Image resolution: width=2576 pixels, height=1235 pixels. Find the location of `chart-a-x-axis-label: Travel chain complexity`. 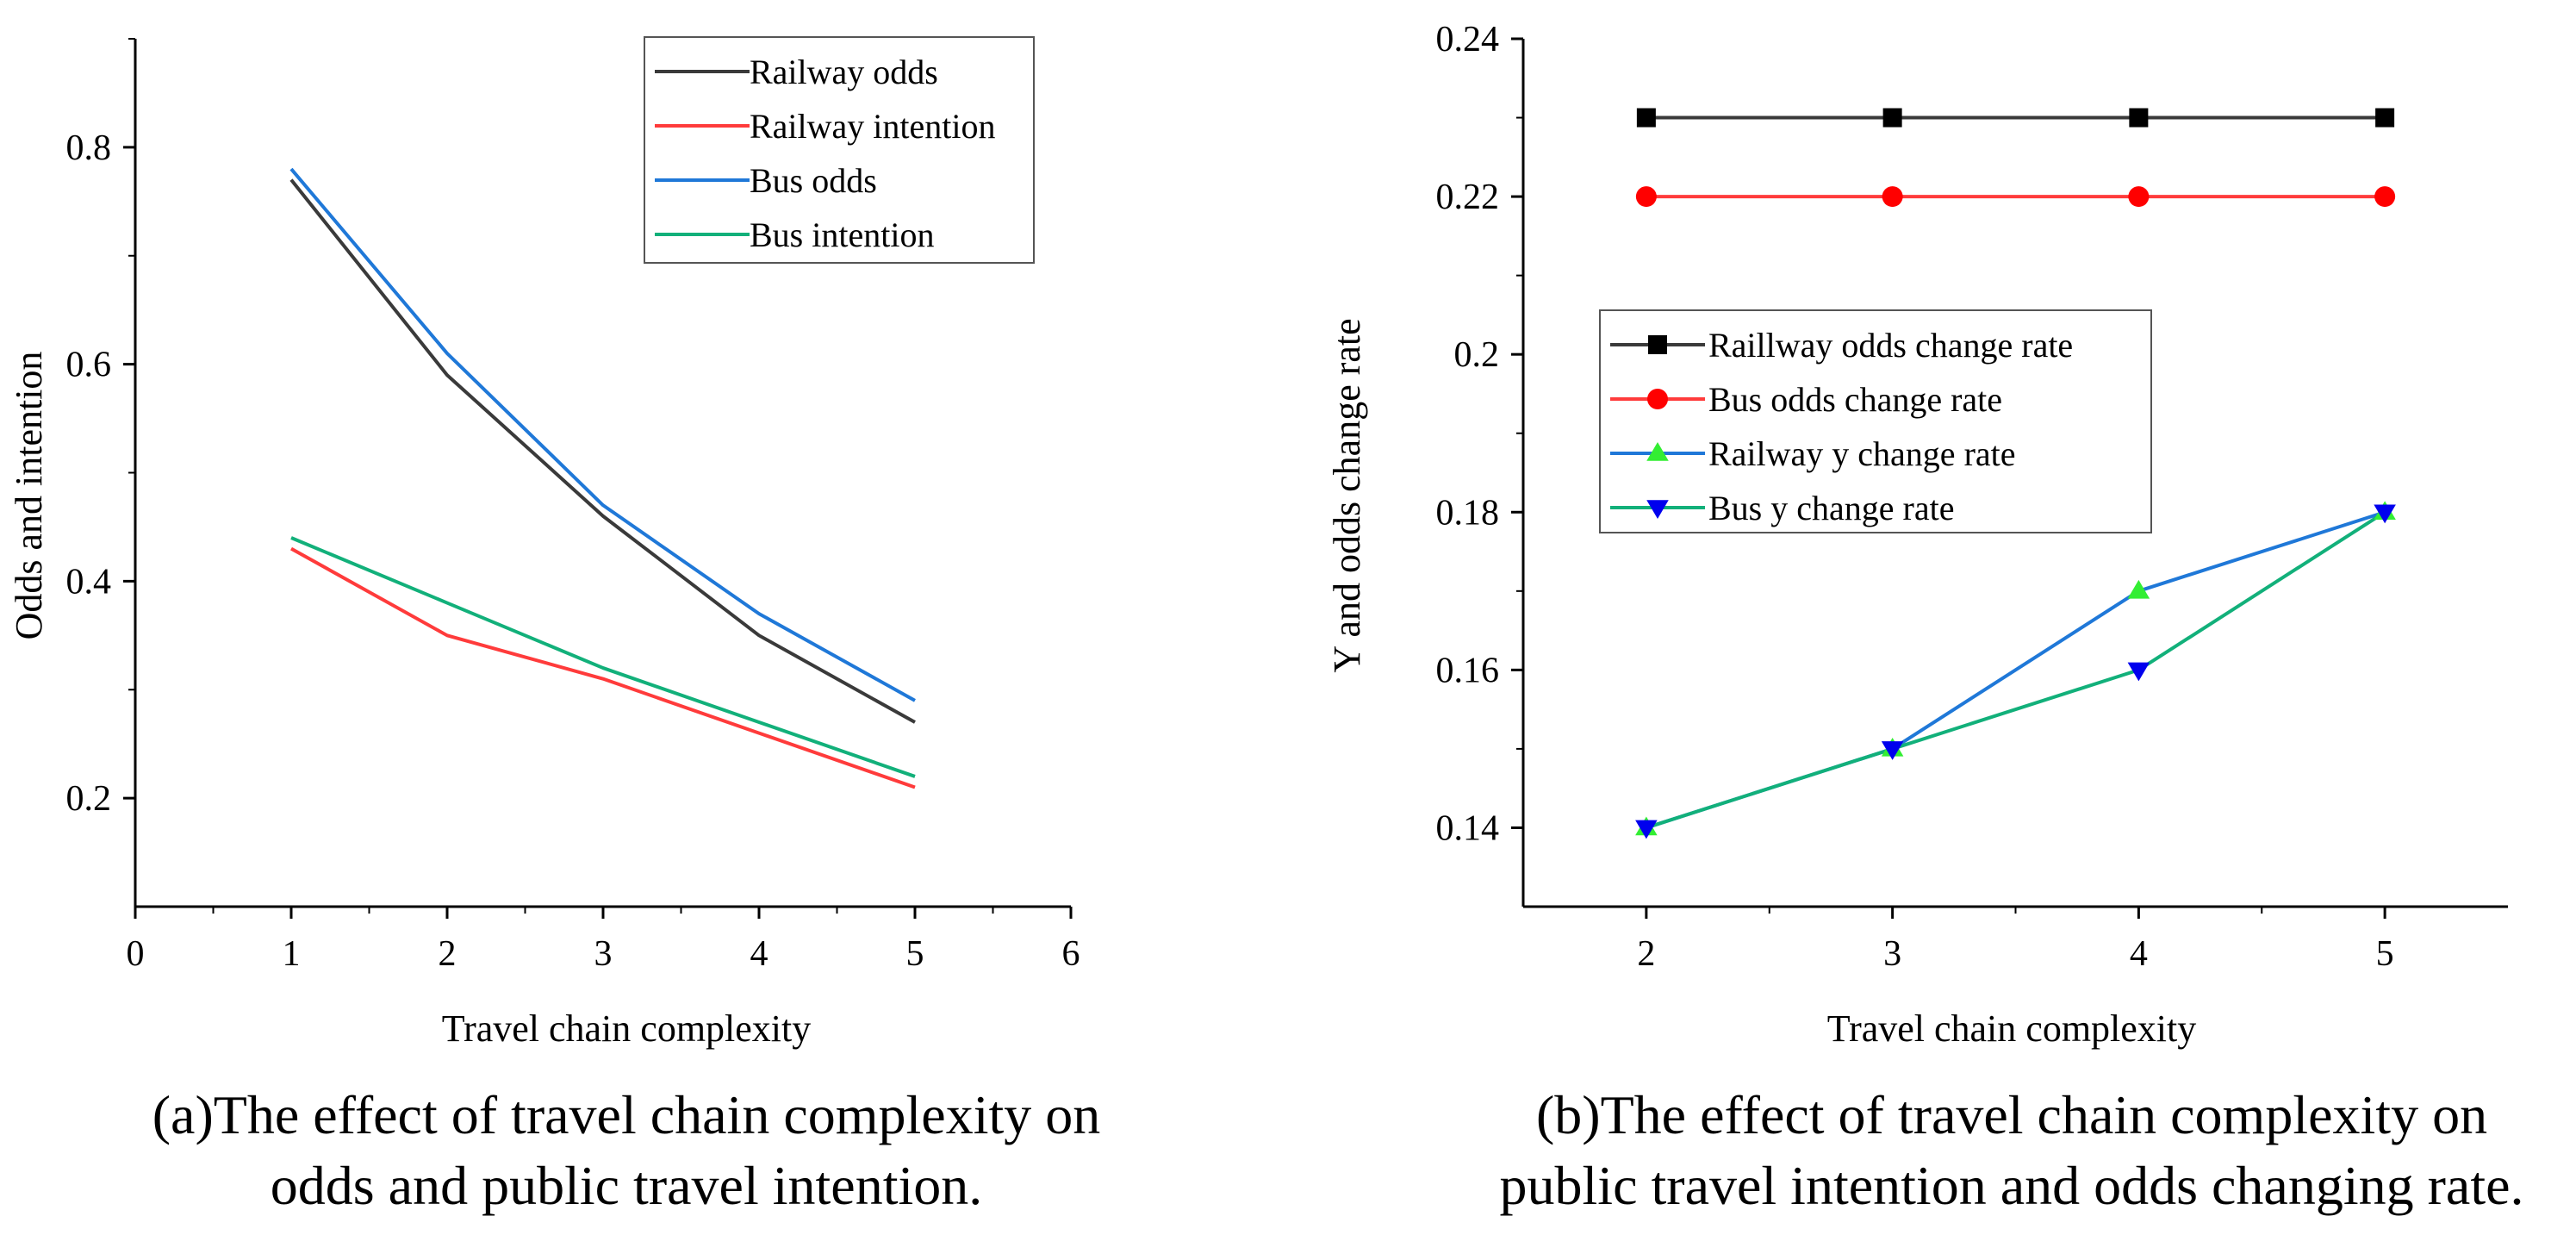

chart-a-x-axis-label: Travel chain complexity is located at coordinates (627, 1028).